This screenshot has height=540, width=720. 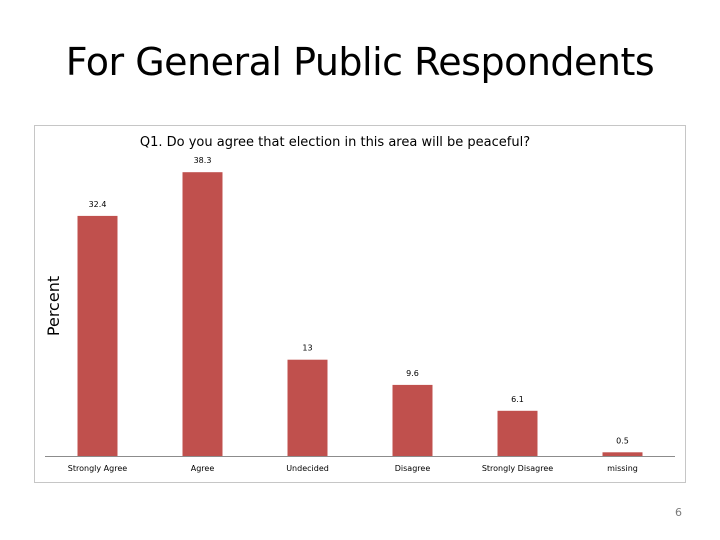 What do you see at coordinates (412, 373) in the screenshot?
I see `data-label-3: 9.6` at bounding box center [412, 373].